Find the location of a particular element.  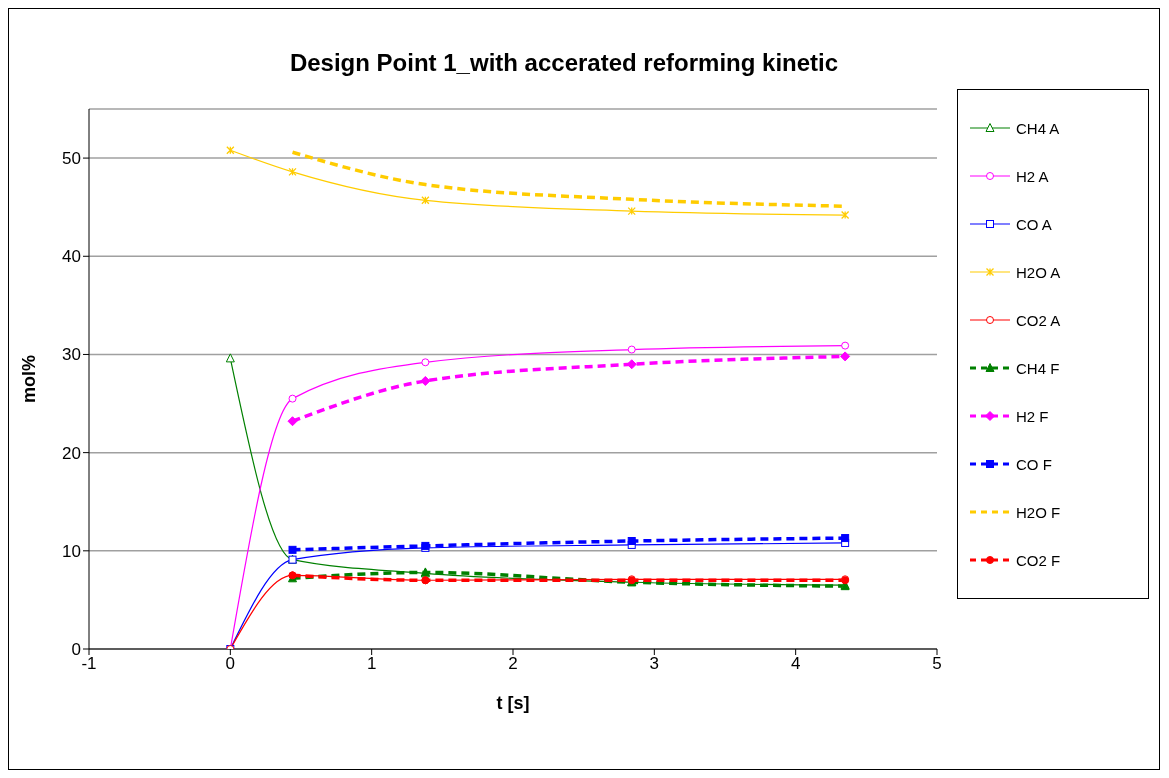

chart-title: Design Point 1_with accerated reforming kinetic is located at coordinates (564, 63).